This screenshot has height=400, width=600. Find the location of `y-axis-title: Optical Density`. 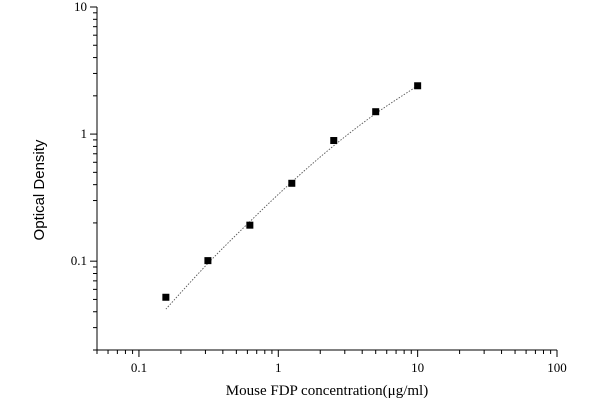

y-axis-title: Optical Density is located at coordinates (39, 189).